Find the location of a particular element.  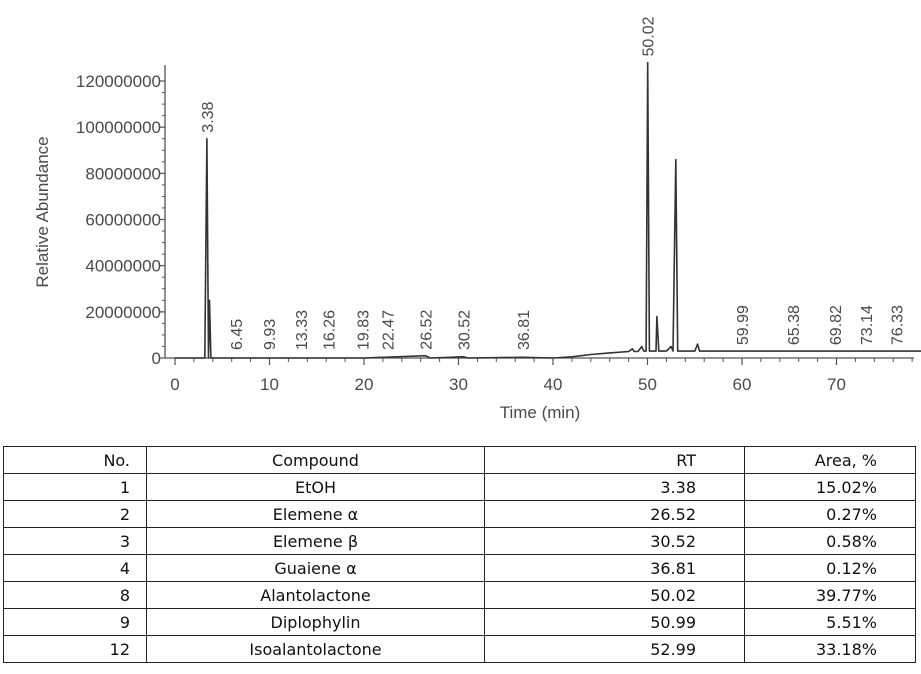

peak-label: 73.14 is located at coordinates (867, 325).